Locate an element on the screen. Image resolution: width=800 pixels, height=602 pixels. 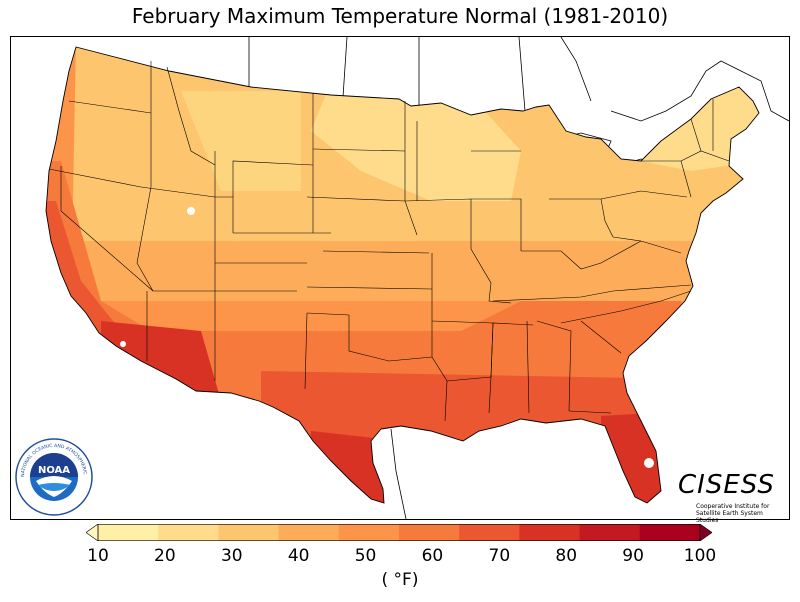
colorbar-tick-label: 10 is located at coordinates (98, 556).